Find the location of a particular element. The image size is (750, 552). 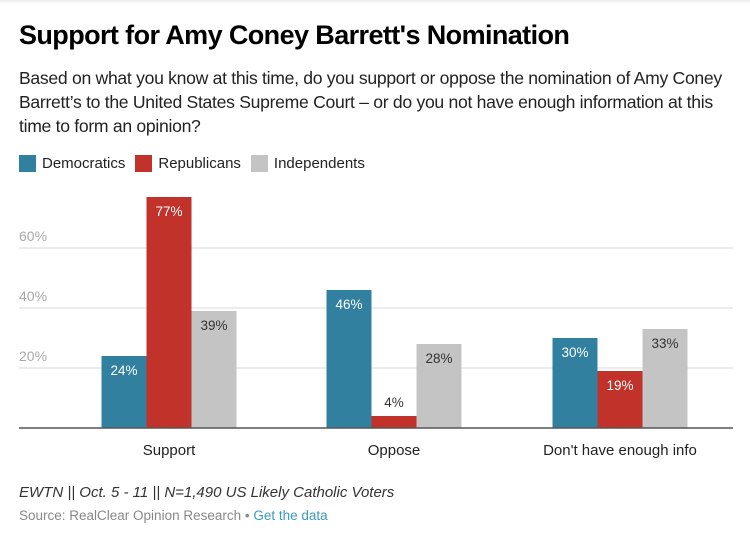

bar-label-support-independents: 39% is located at coordinates (213, 325).